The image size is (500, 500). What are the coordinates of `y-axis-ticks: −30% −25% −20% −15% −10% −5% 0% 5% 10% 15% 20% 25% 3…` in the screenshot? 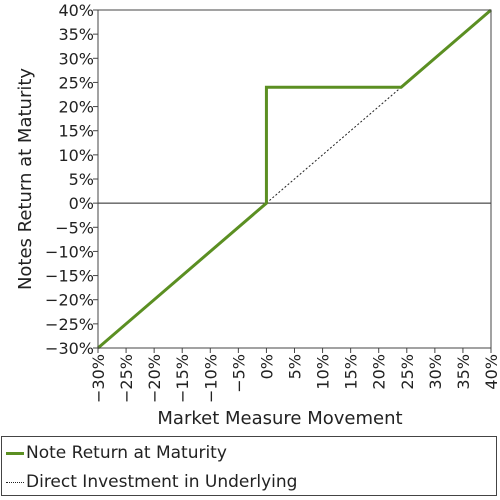 It's located at (71, 179).